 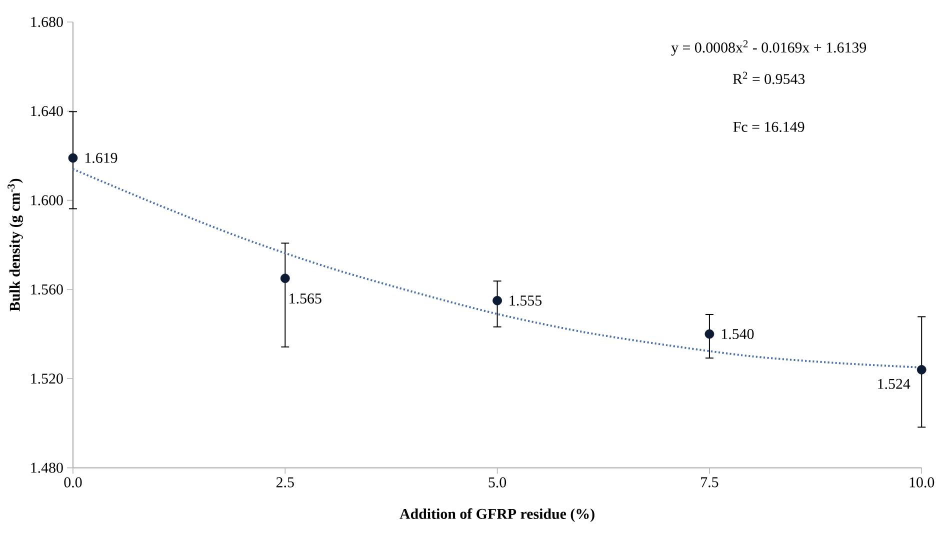 What do you see at coordinates (768, 127) in the screenshot?
I see `annotation: Fc = 16.149` at bounding box center [768, 127].